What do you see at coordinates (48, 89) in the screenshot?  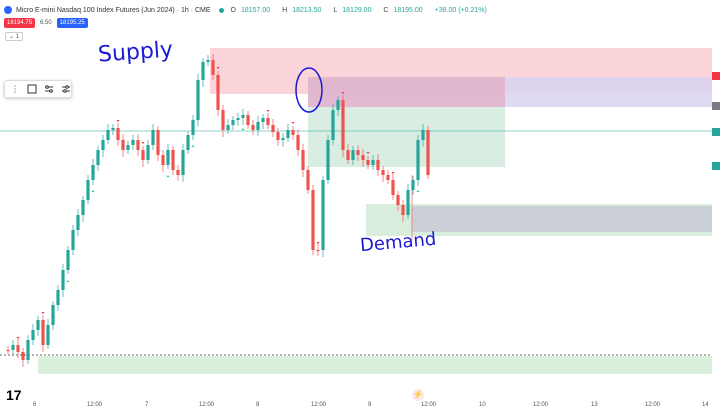 I see `settings-icon` at bounding box center [48, 89].